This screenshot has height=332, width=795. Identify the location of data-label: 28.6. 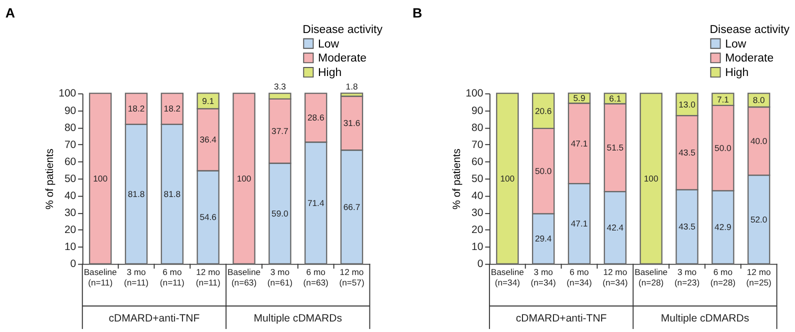
(315, 117).